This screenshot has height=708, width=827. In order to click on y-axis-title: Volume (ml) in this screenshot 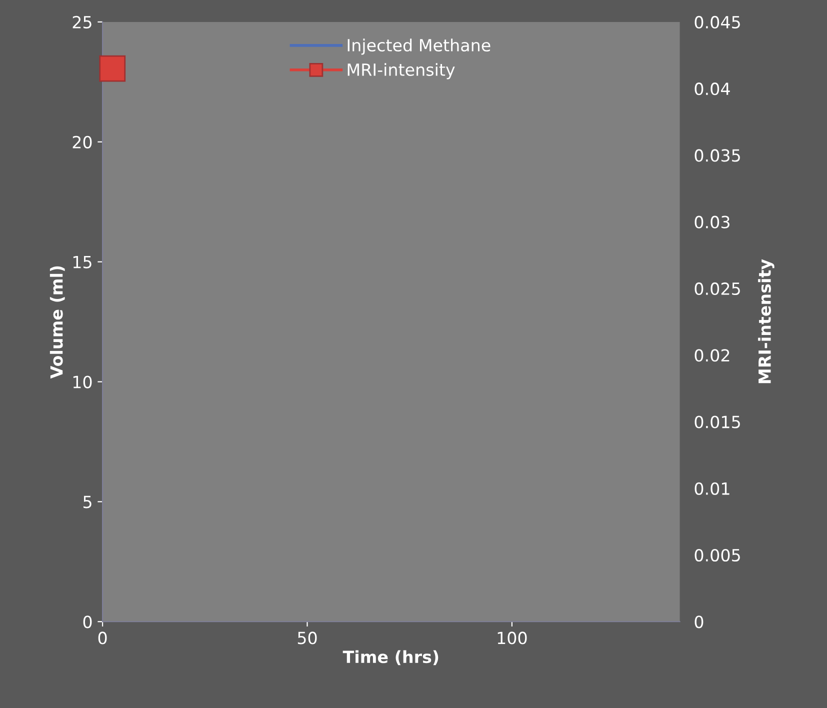, I will do `click(57, 322)`.